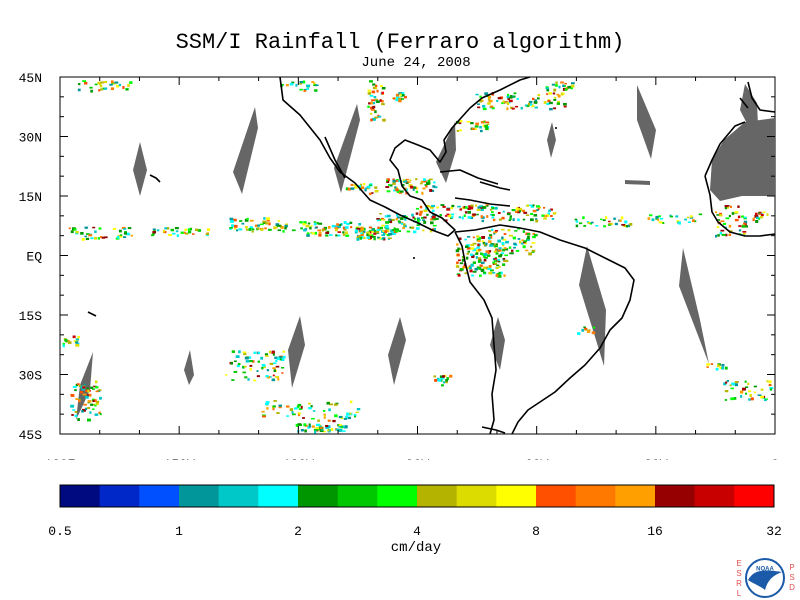 The image size is (800, 600). What do you see at coordinates (298, 458) in the screenshot?
I see `lon-label-2: 120W` at bounding box center [298, 458].